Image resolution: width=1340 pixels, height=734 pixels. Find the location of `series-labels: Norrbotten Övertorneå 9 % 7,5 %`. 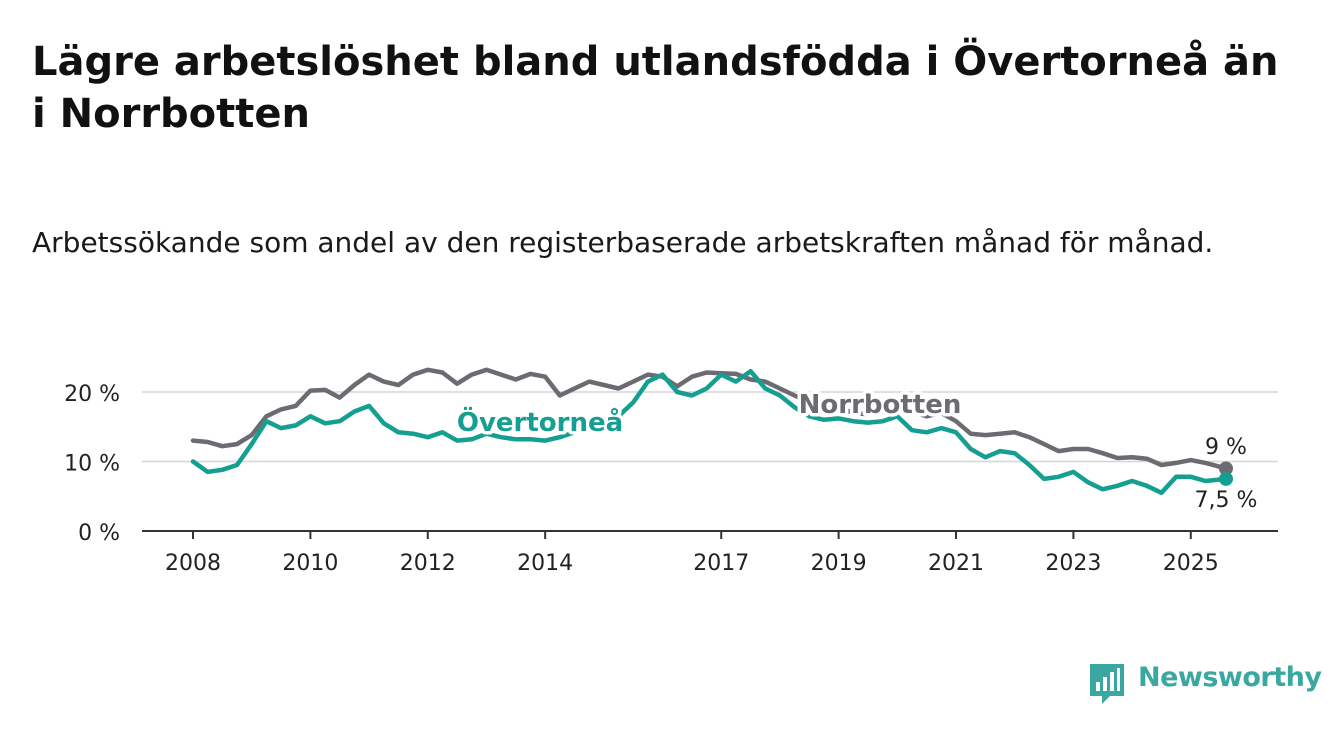

series-labels: Norrbotten Övertorneå 9 % 7,5 % is located at coordinates (855, 450).